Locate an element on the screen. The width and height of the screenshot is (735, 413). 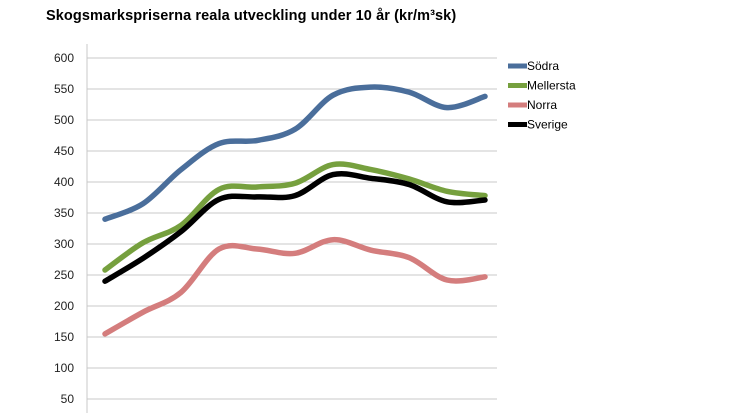
legend-label: Södra is located at coordinates (543, 66).